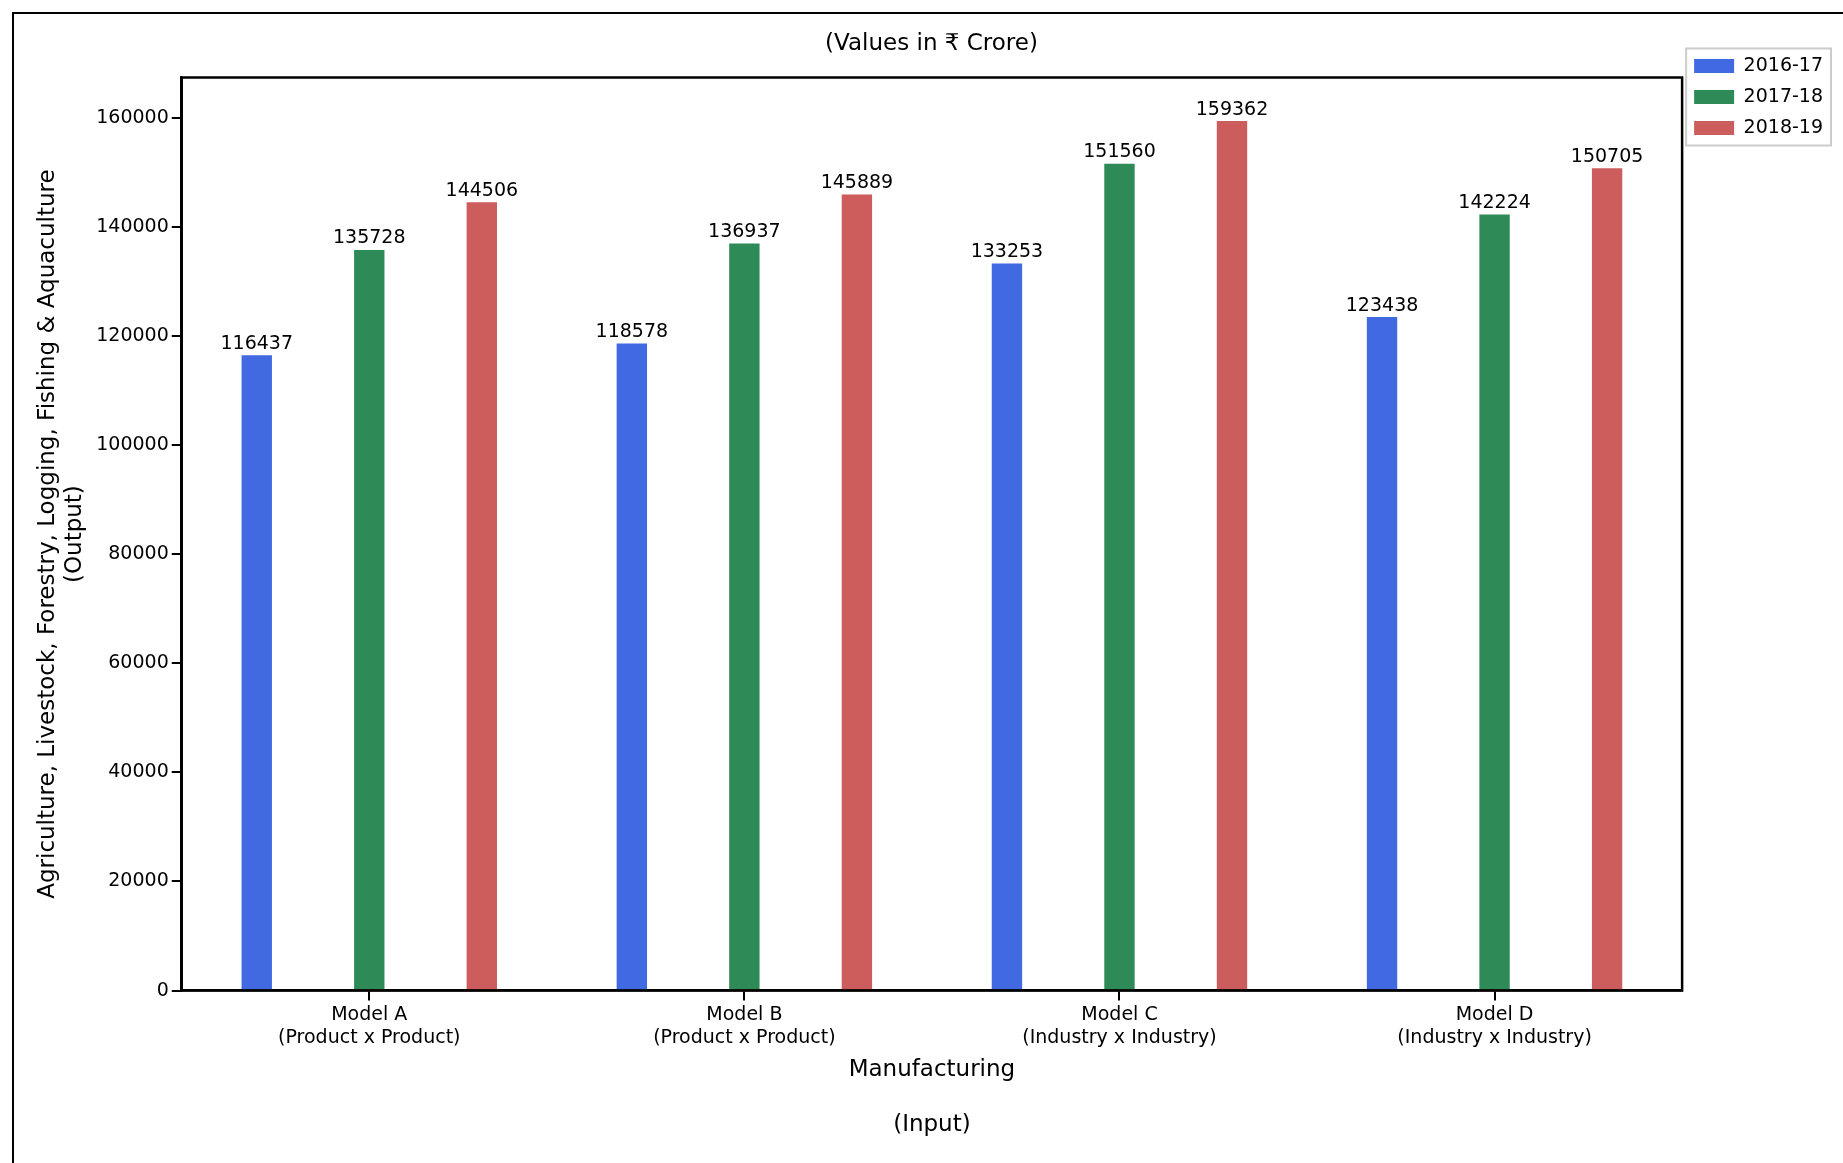 This screenshot has height=1163, width=1843. What do you see at coordinates (257, 341) in the screenshot?
I see `data-label: 116437` at bounding box center [257, 341].